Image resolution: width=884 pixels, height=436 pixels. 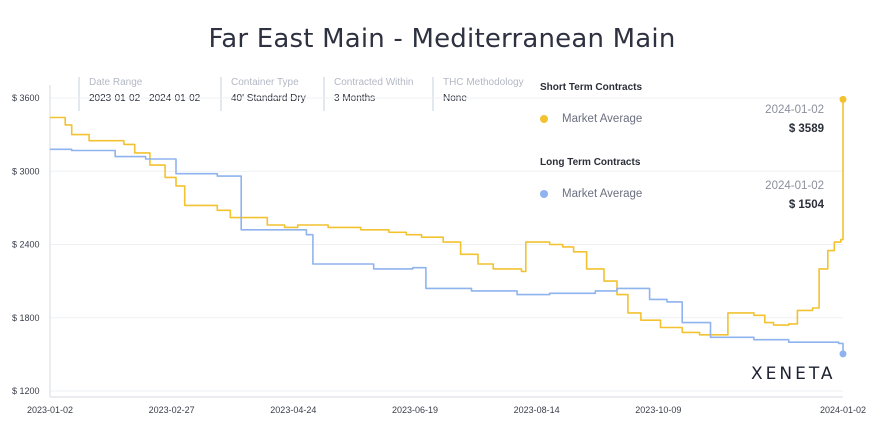 I want to click on long-term-date: 2024-01-02, so click(x=794, y=186).